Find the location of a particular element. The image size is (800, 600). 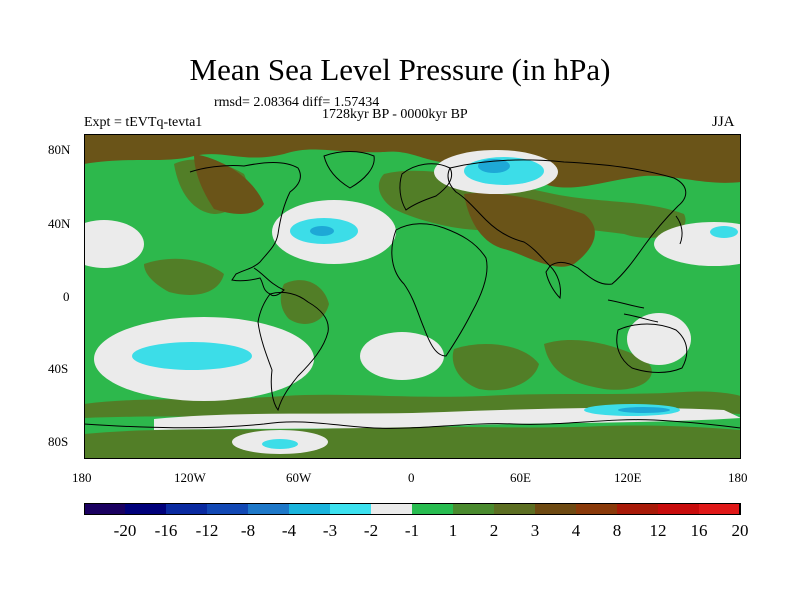

colorbar-label: -20 is located at coordinates (125, 530).